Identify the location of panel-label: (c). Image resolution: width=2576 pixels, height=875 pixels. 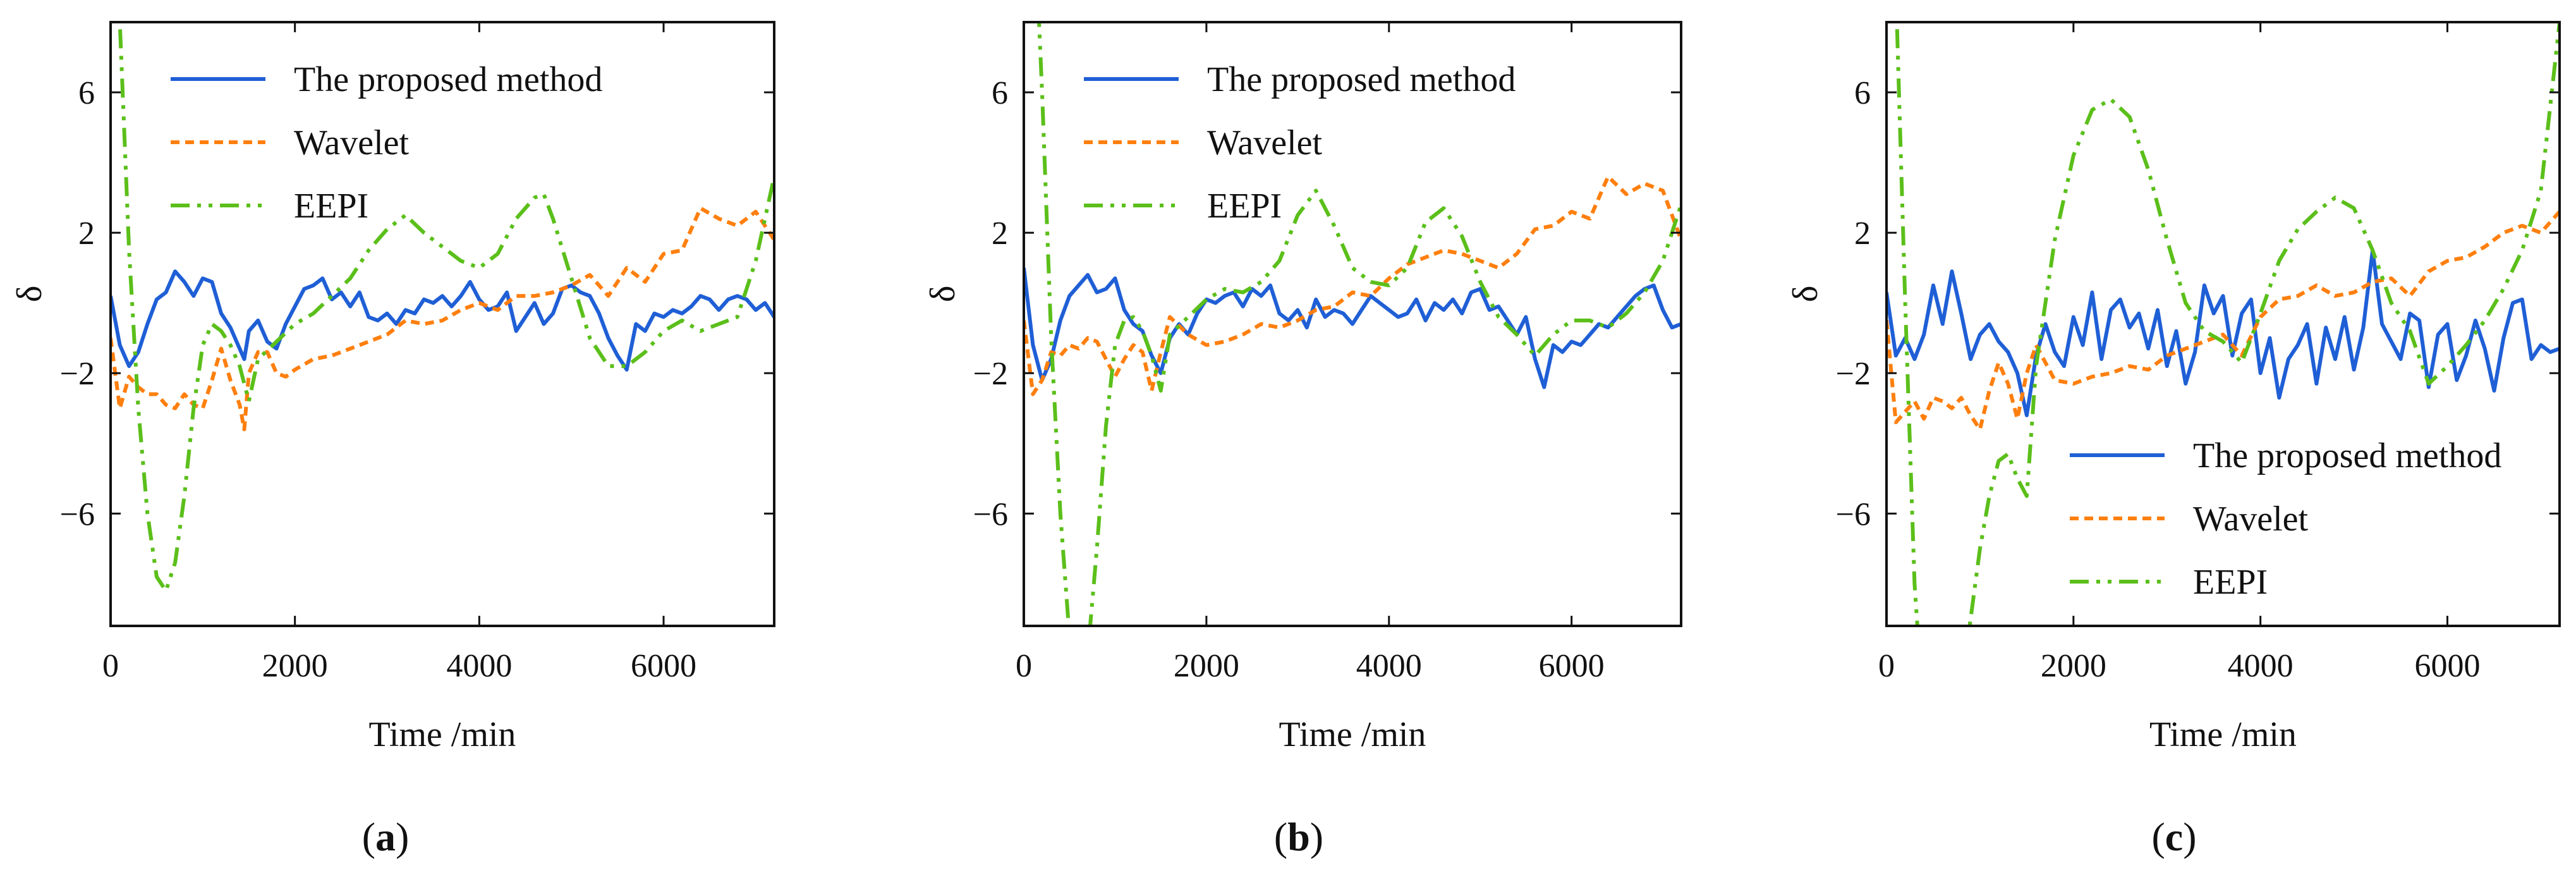
(2173, 836).